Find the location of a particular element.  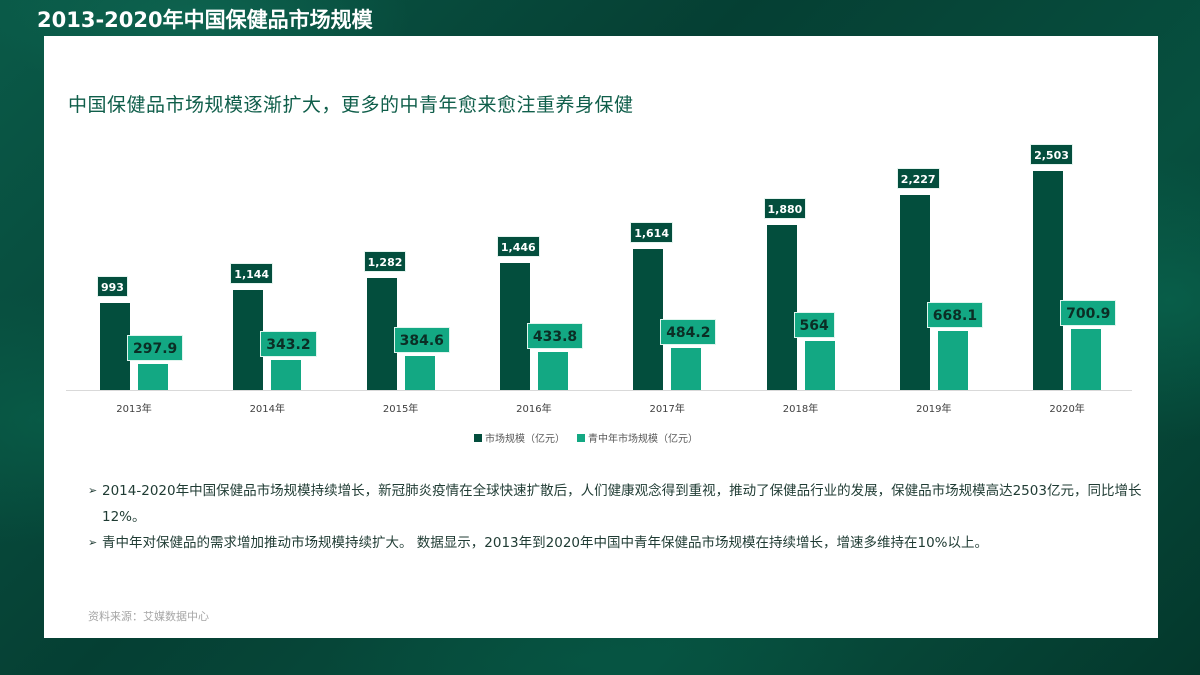

data-label-market: 1,880 is located at coordinates (785, 209).